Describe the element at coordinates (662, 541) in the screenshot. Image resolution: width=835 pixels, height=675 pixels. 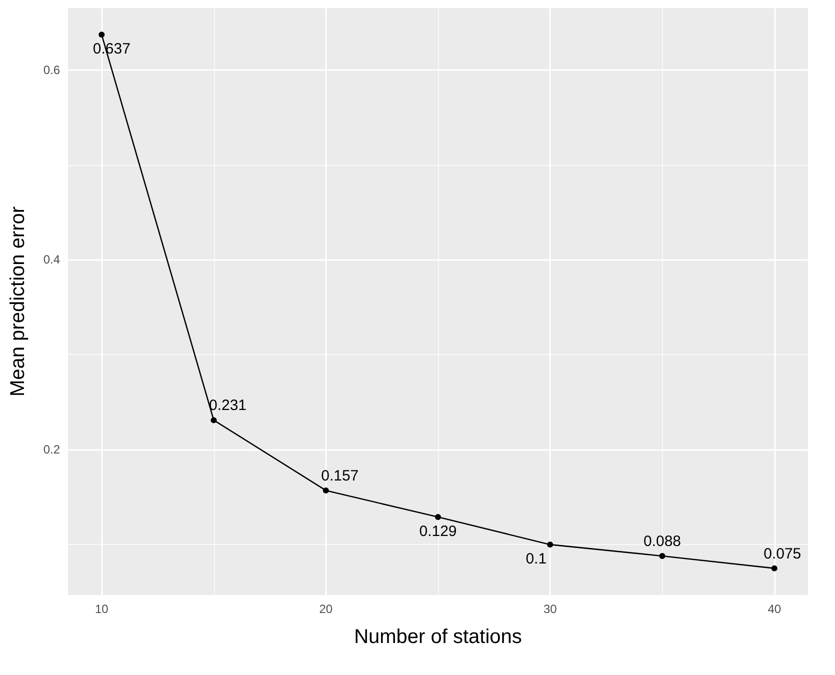
I see `data-label: 0.088` at that location.